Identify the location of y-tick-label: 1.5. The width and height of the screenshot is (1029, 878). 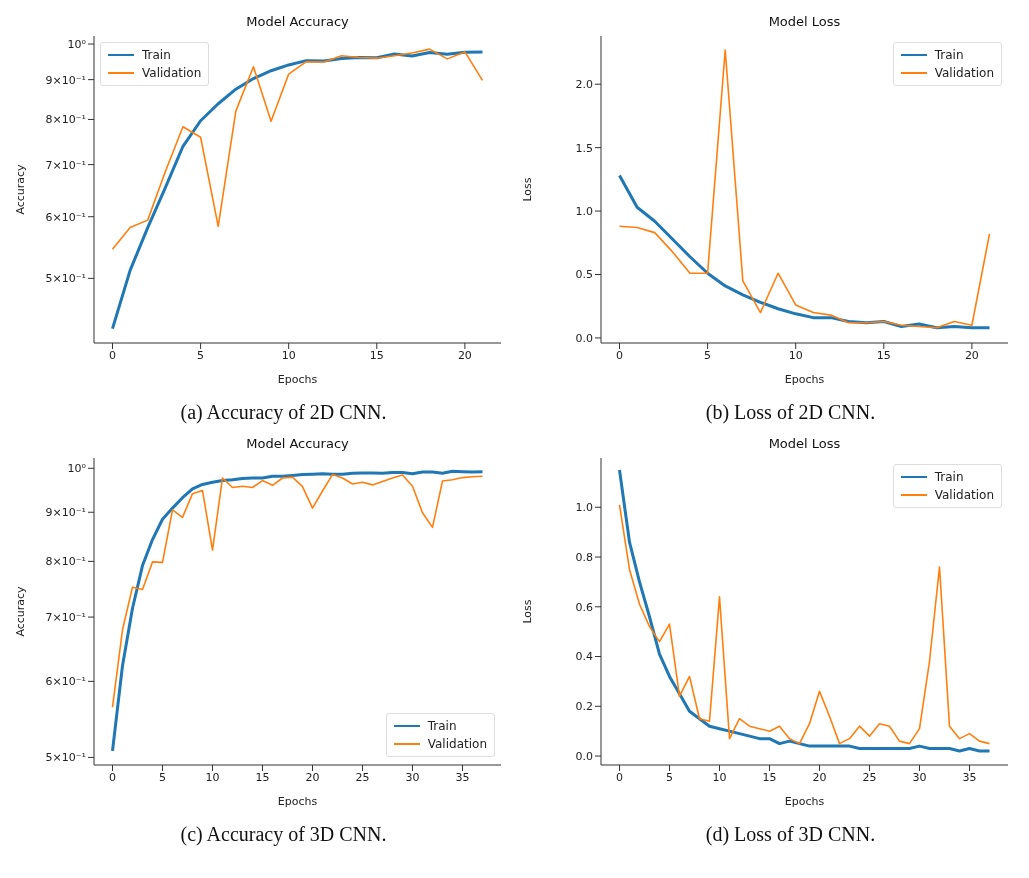
(584, 148).